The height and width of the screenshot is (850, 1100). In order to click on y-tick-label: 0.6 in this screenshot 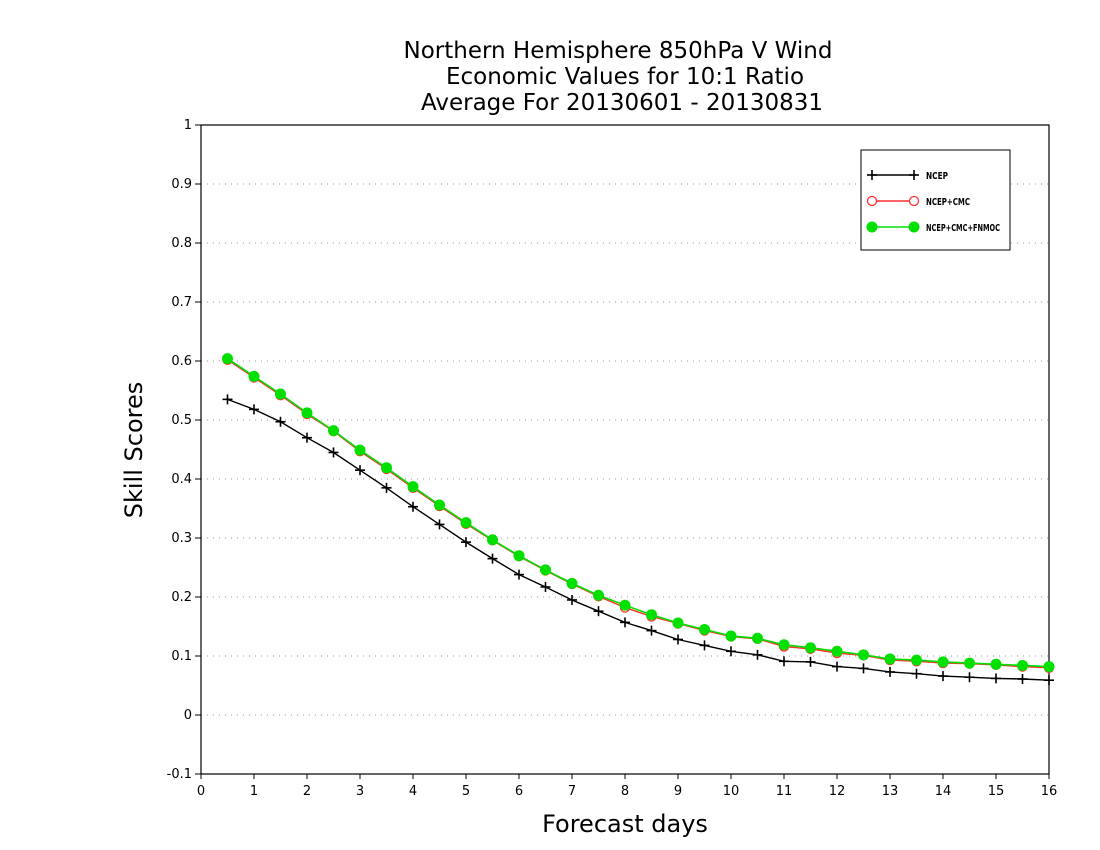, I will do `click(181, 361)`.